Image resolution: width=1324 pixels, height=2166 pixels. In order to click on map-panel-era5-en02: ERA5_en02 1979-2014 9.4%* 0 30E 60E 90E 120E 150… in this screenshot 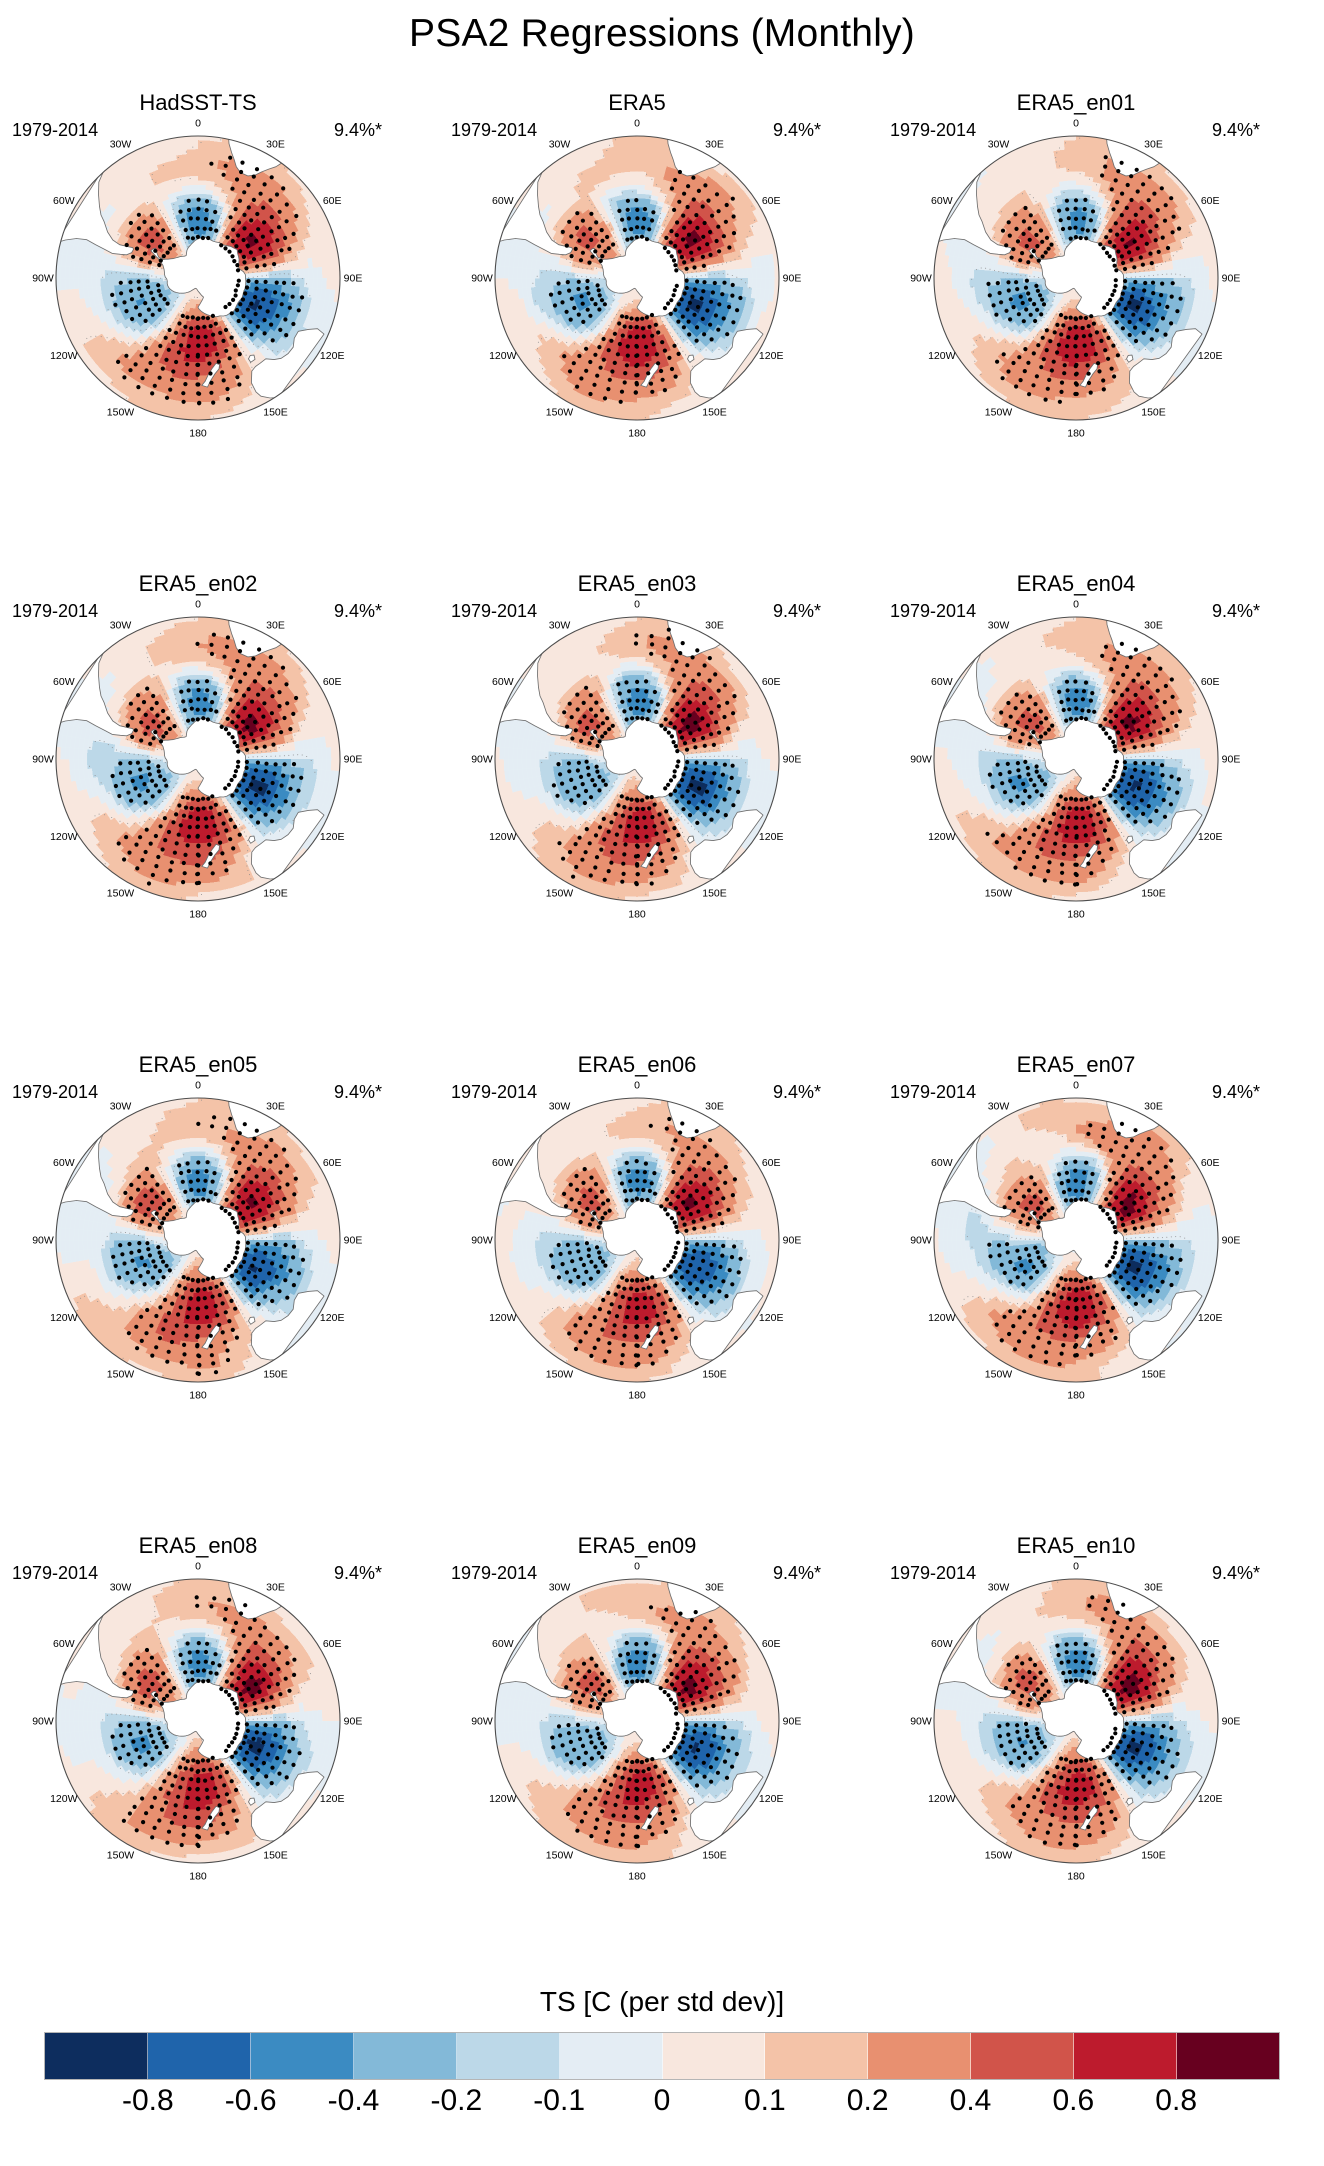, I will do `click(198, 752)`.